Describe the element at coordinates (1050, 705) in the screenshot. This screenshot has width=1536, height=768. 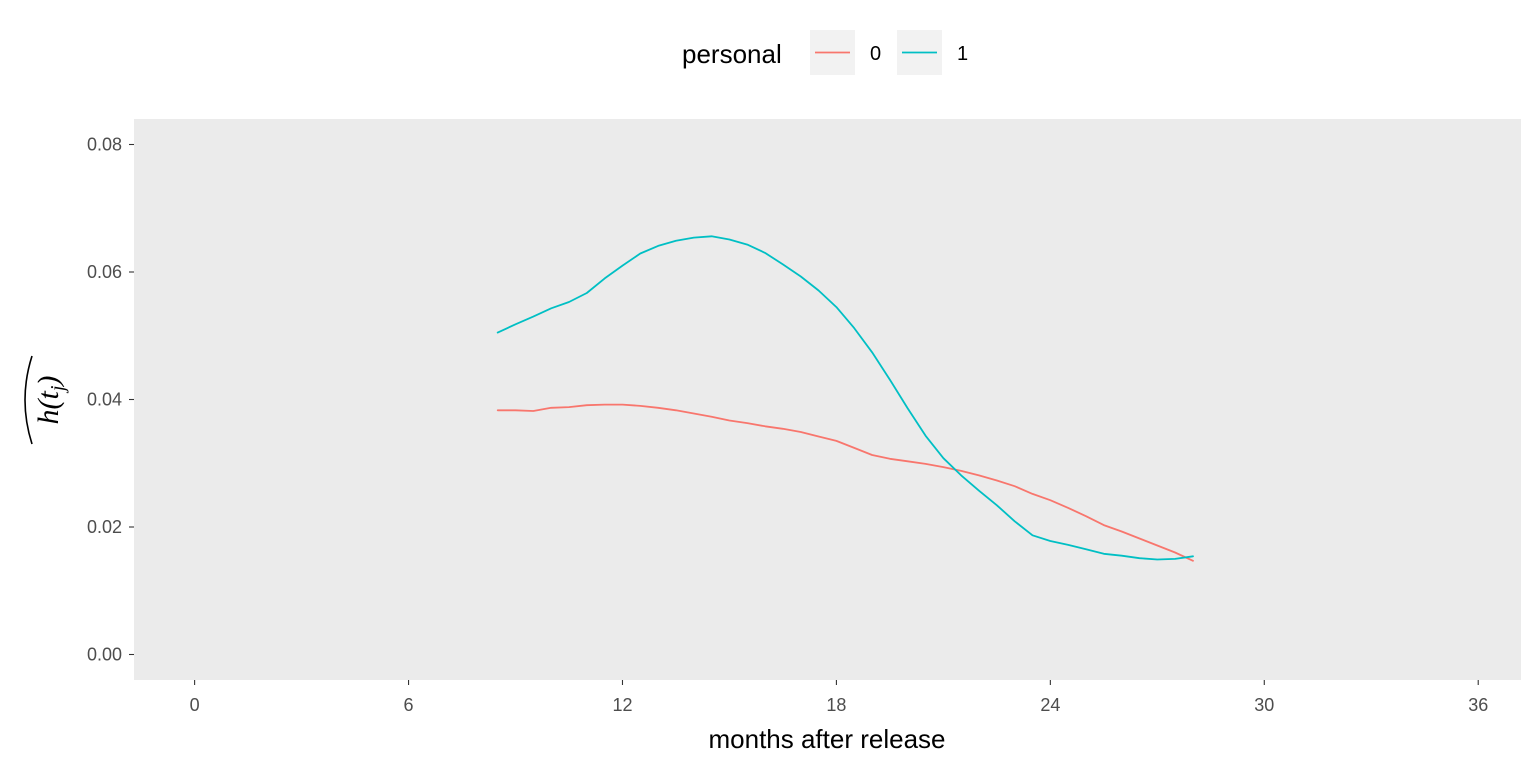
I see `x-tick-label: 24` at that location.